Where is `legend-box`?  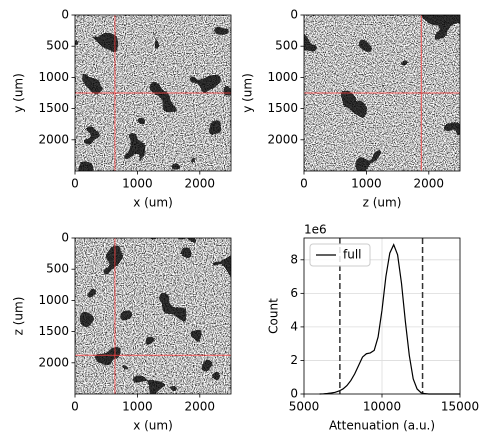 legend-box is located at coordinates (340, 255).